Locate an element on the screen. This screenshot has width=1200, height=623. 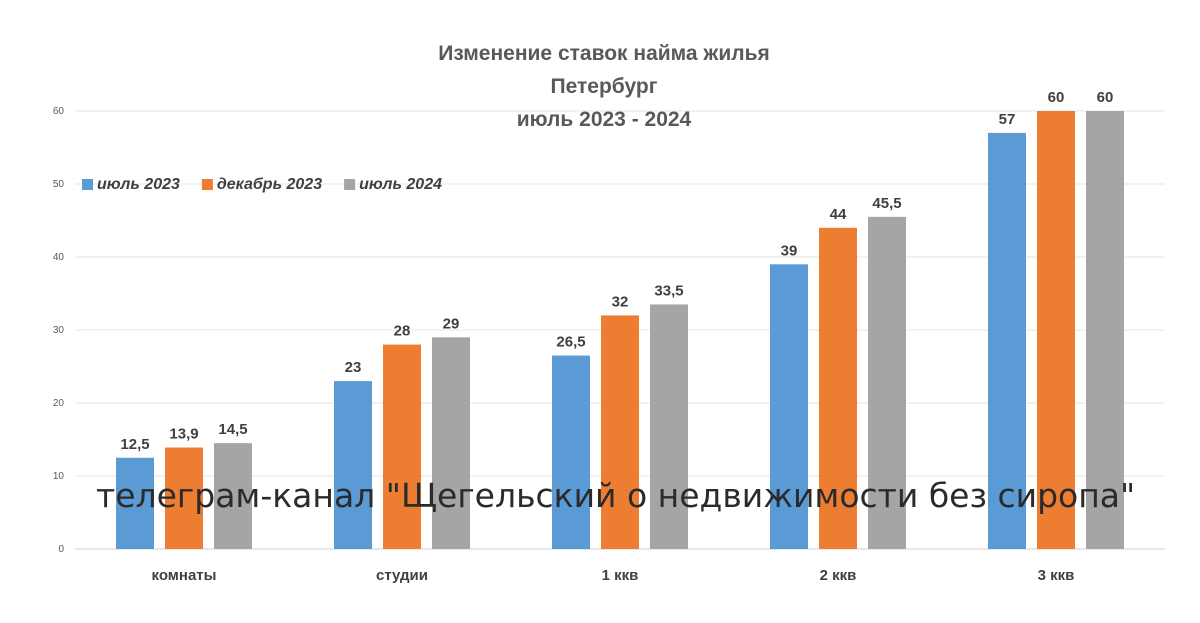
data-label: 57 is located at coordinates (1007, 119).